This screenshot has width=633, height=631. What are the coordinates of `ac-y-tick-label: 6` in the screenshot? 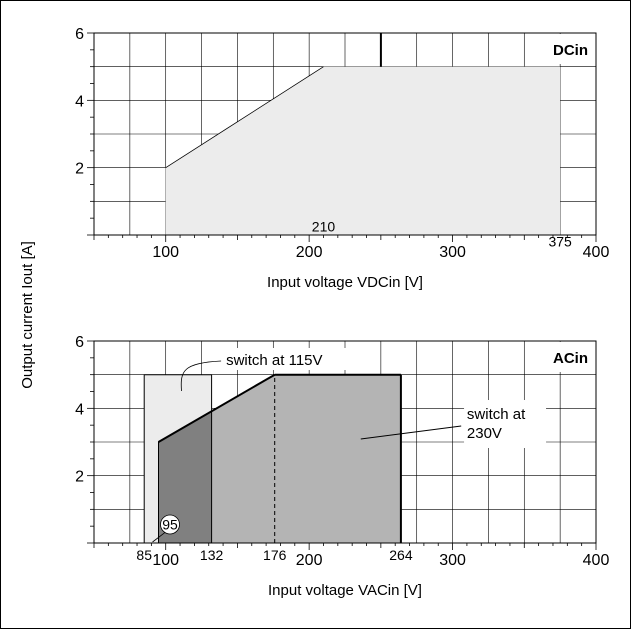 It's located at (79, 342).